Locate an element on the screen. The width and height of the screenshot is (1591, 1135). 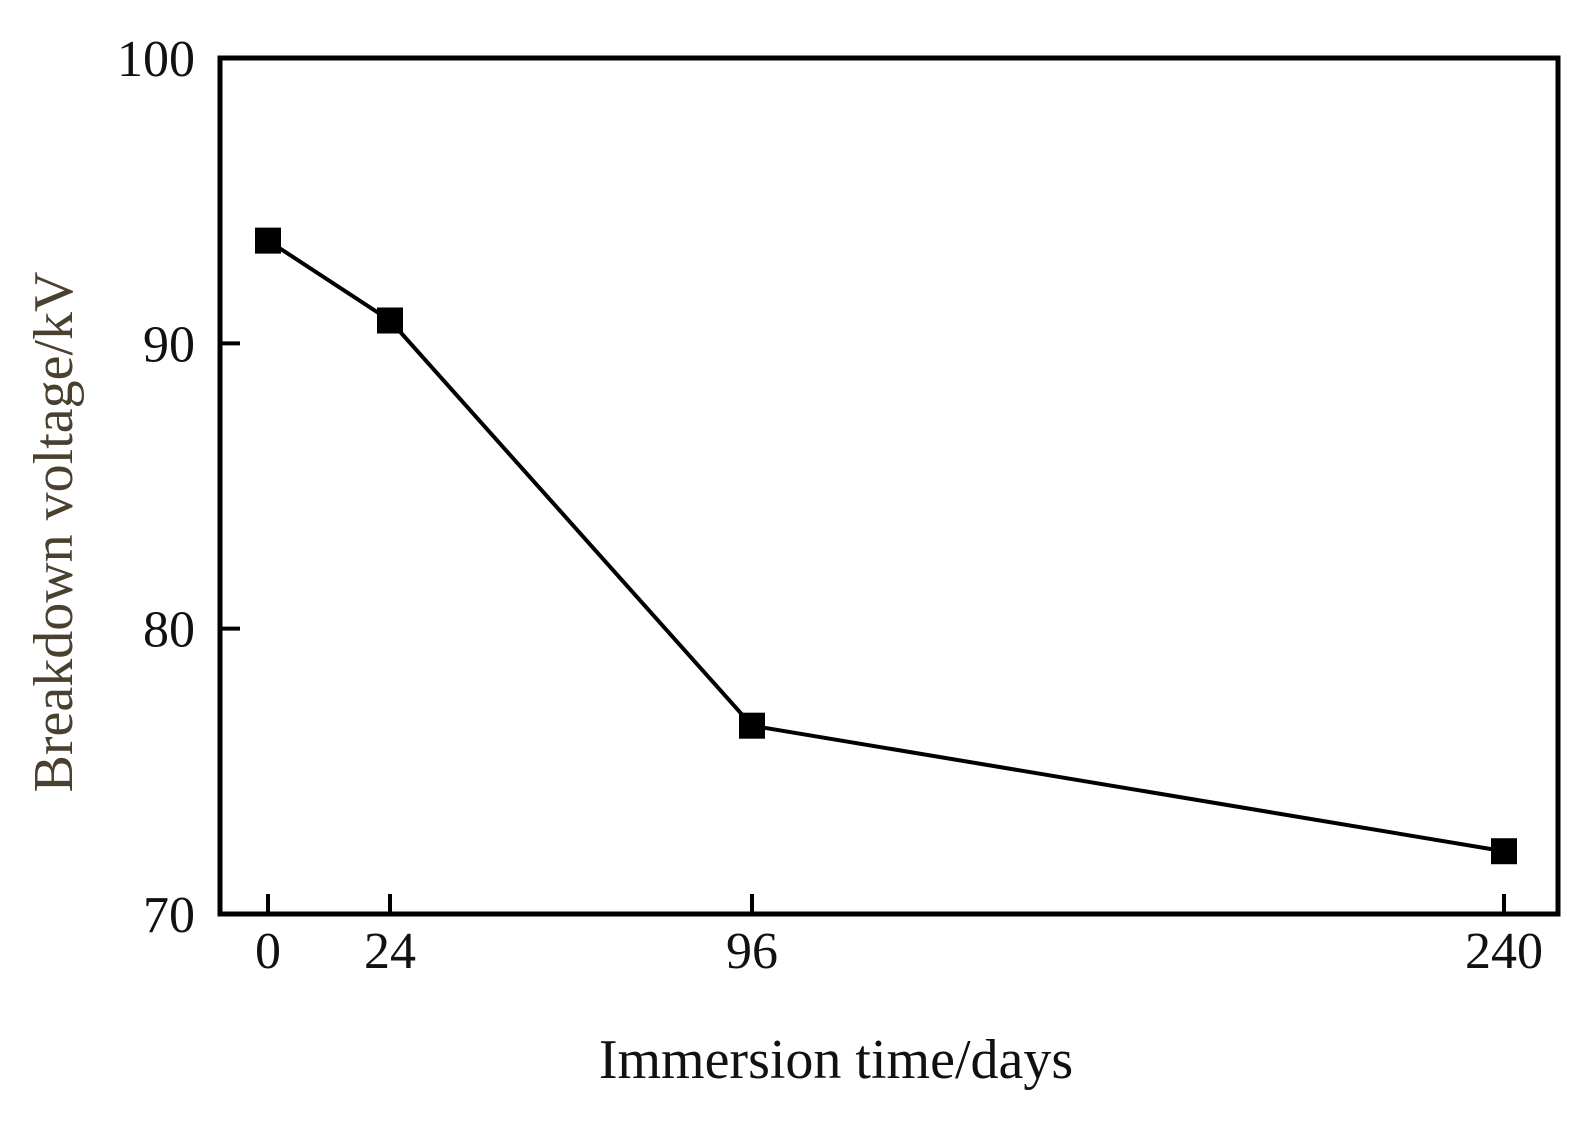
y-tick-label: 70 is located at coordinates (169, 915).